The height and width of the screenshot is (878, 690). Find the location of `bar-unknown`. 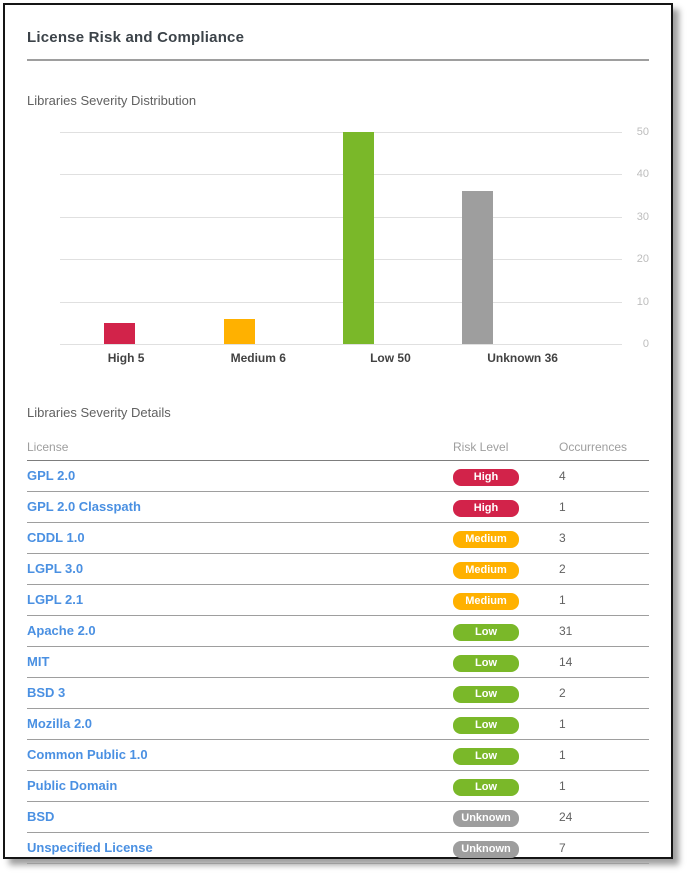

bar-unknown is located at coordinates (478, 267).